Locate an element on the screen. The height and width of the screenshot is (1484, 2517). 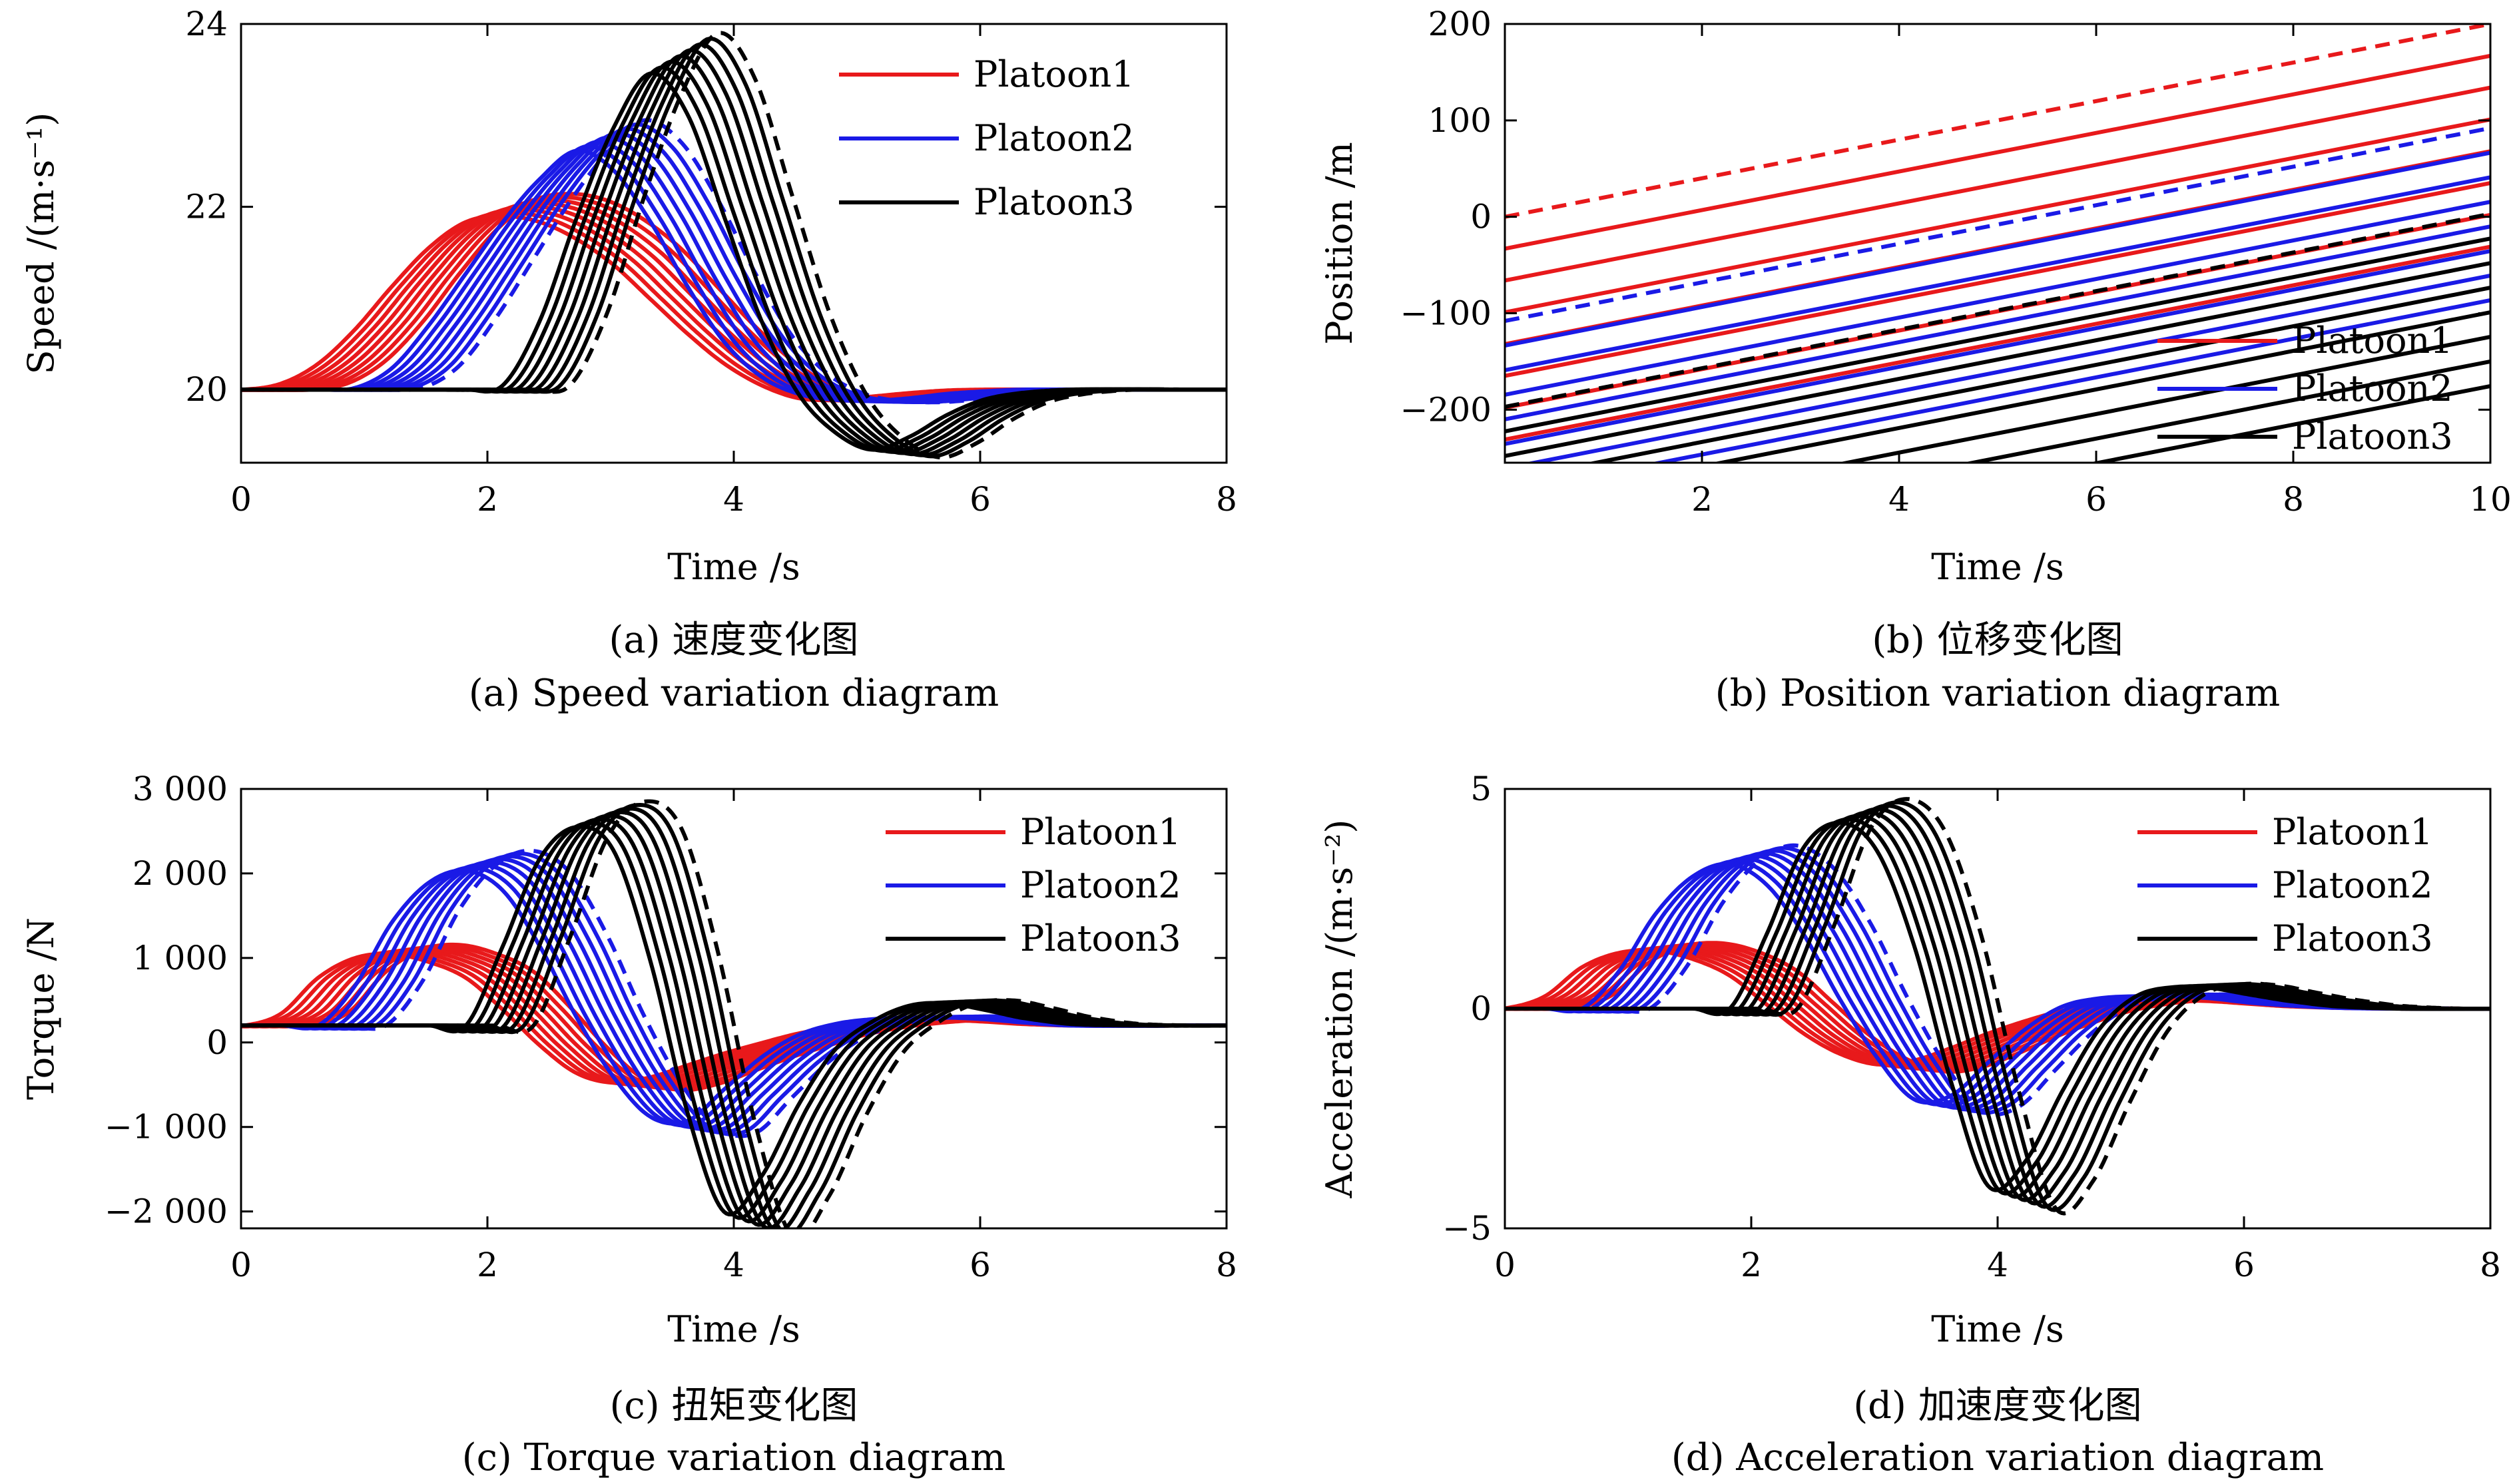
y-tick-label: 2 000 is located at coordinates (180, 873).